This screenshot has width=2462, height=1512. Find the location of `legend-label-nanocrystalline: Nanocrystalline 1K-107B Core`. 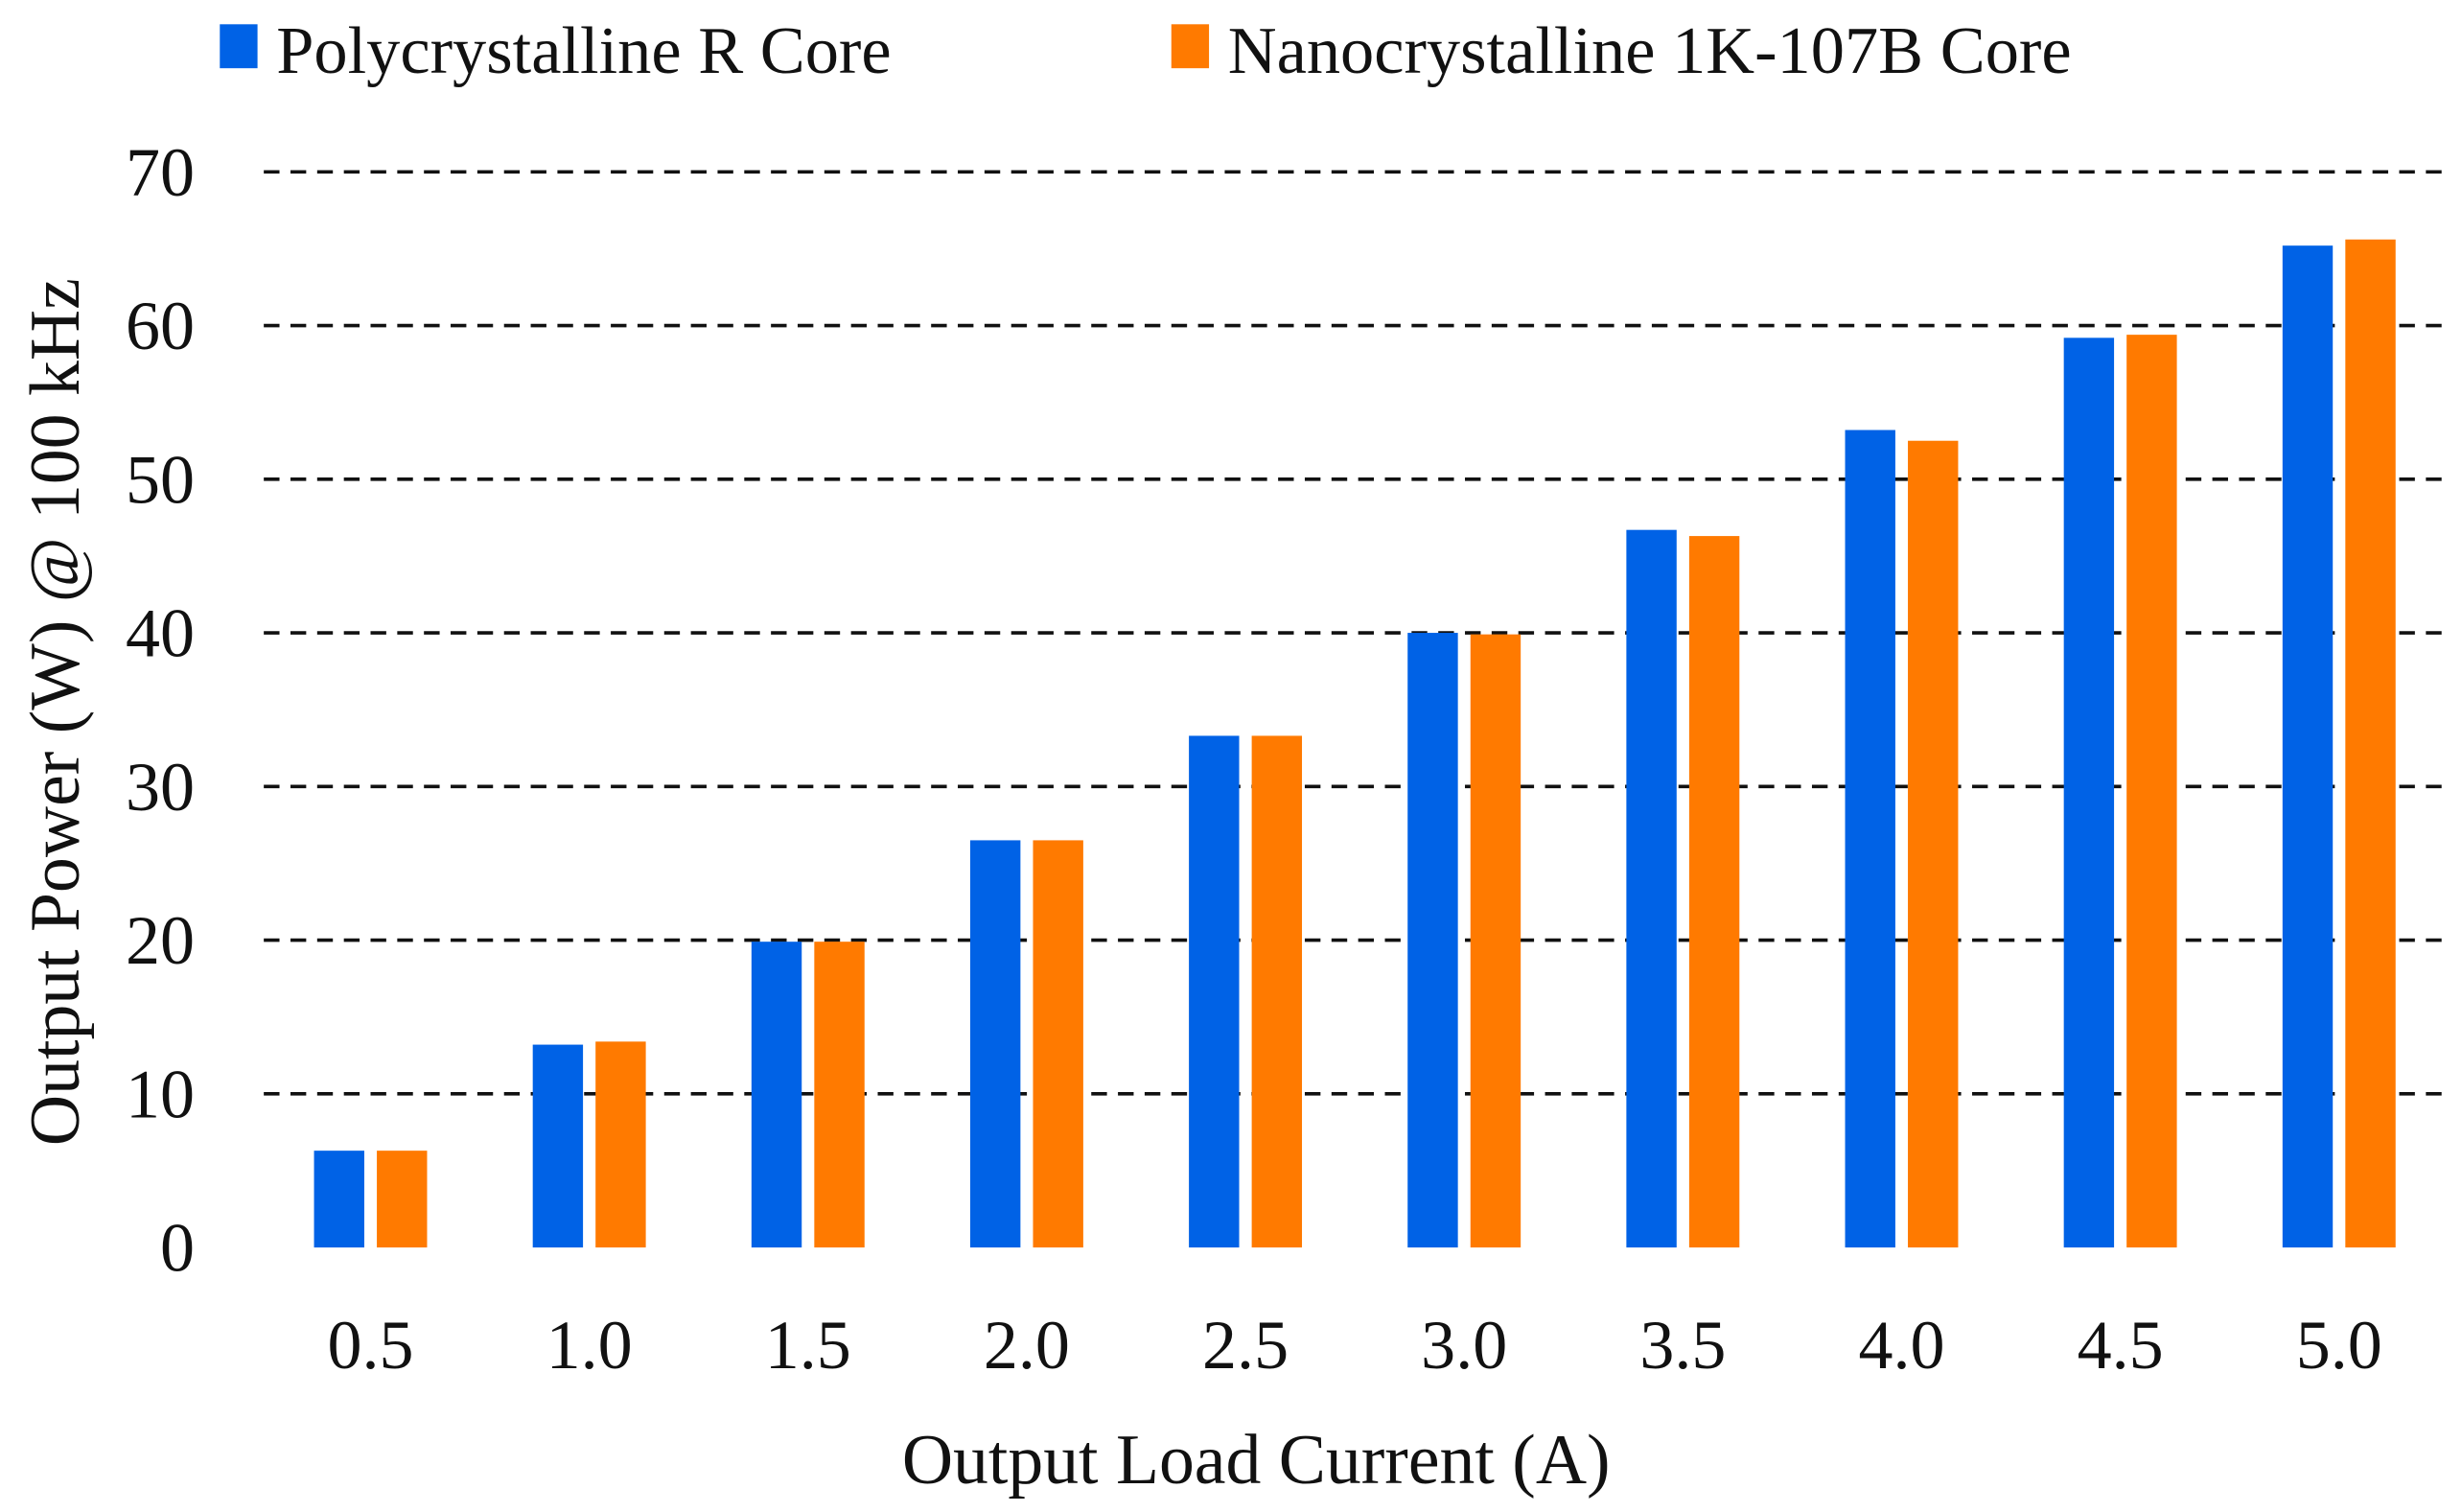

legend-label-nanocrystalline: Nanocrystalline 1K-107B Core is located at coordinates (1650, 50).